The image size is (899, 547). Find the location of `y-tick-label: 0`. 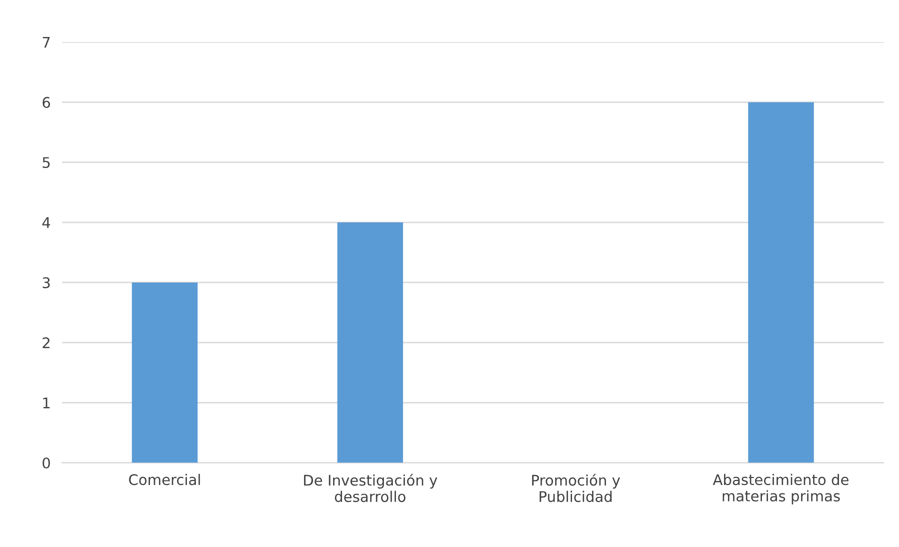

y-tick-label: 0 is located at coordinates (46, 463).